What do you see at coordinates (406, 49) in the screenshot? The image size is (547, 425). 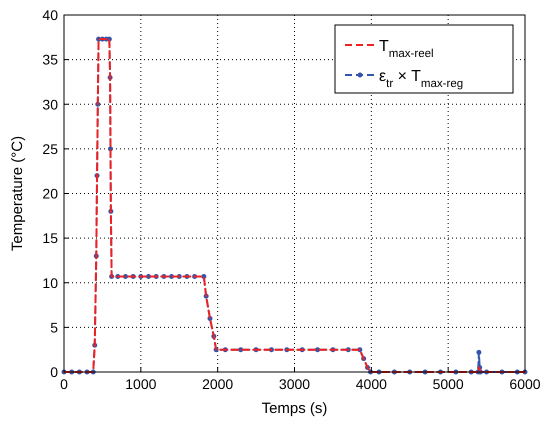 I see `legend-label: T$_{max-reel}$` at bounding box center [406, 49].